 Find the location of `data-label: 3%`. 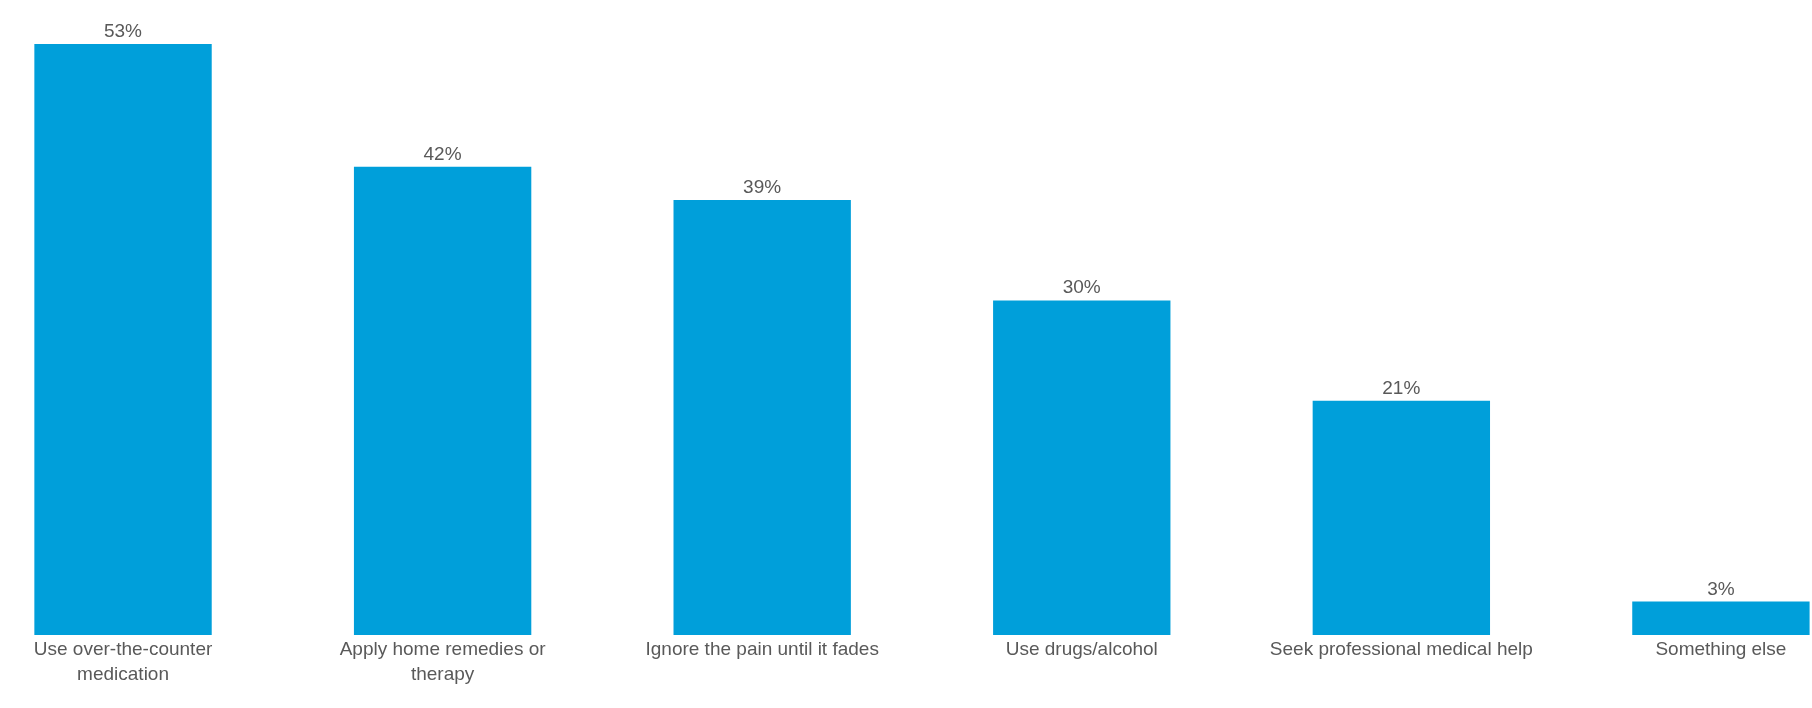

data-label: 3% is located at coordinates (1721, 588).